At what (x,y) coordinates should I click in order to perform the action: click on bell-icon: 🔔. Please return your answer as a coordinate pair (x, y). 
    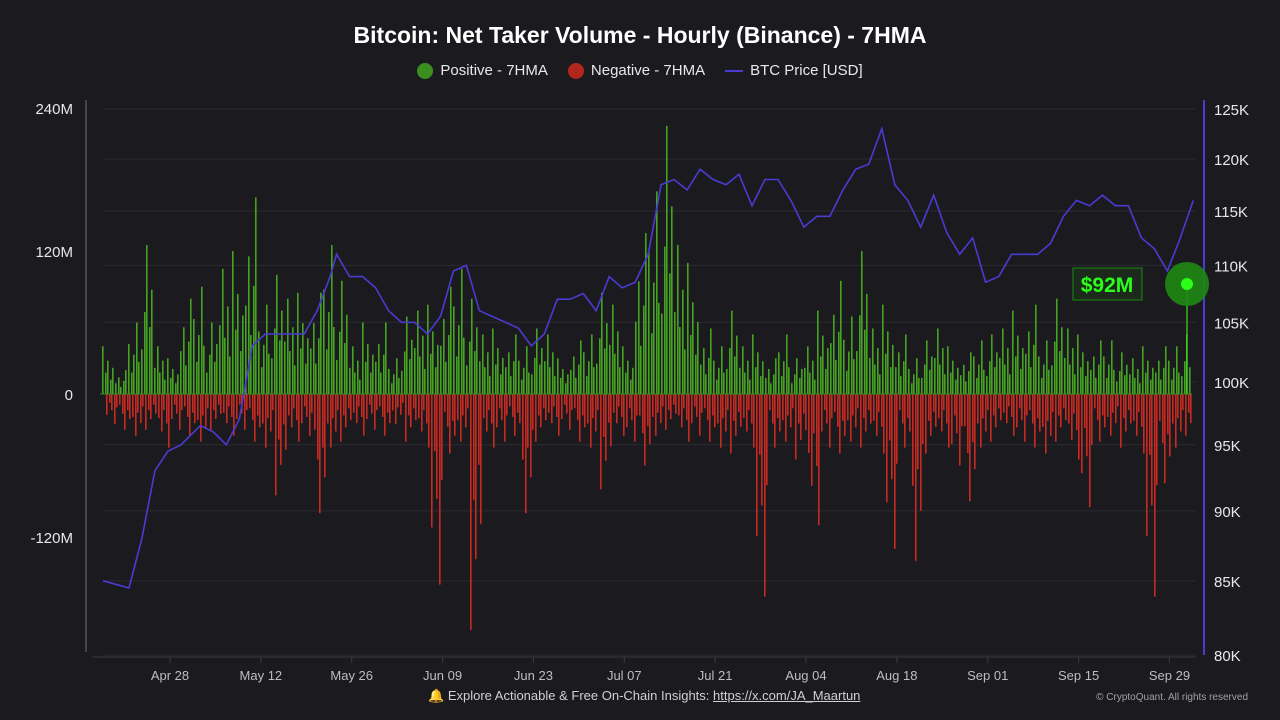
    Looking at the image, I should click on (436, 695).